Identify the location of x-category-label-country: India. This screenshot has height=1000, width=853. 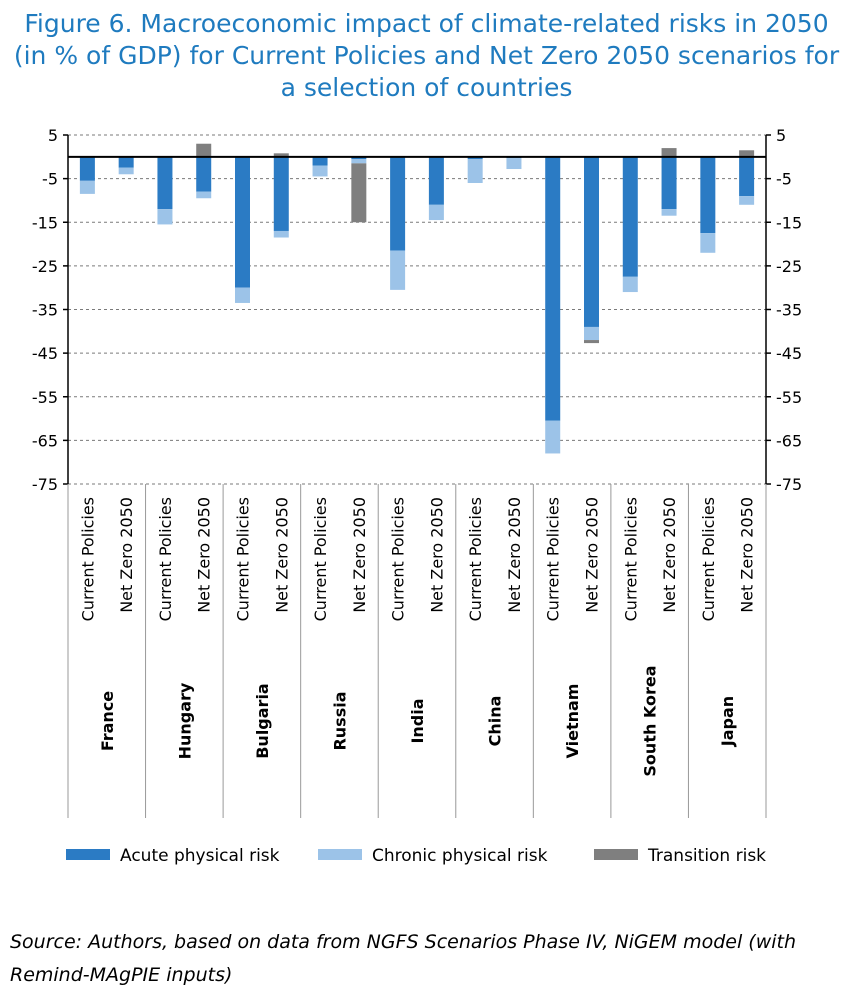
(417, 720).